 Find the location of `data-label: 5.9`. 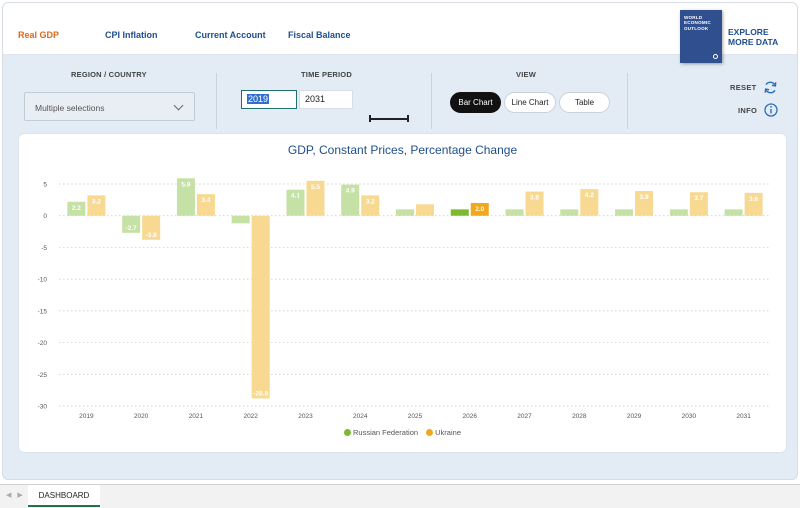

data-label: 5.9 is located at coordinates (185, 184).